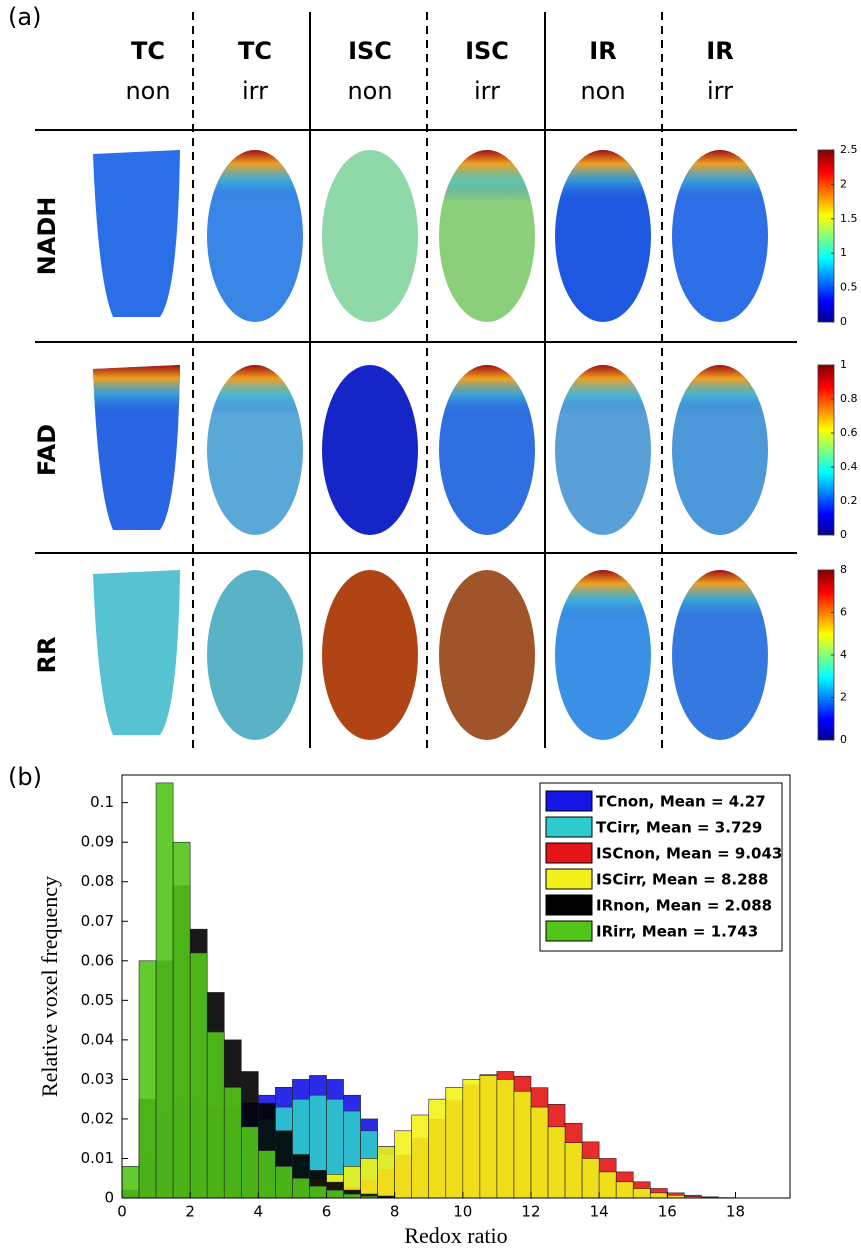  Describe the element at coordinates (530, 1212) in the screenshot. I see `x-tick-label: 12` at that location.